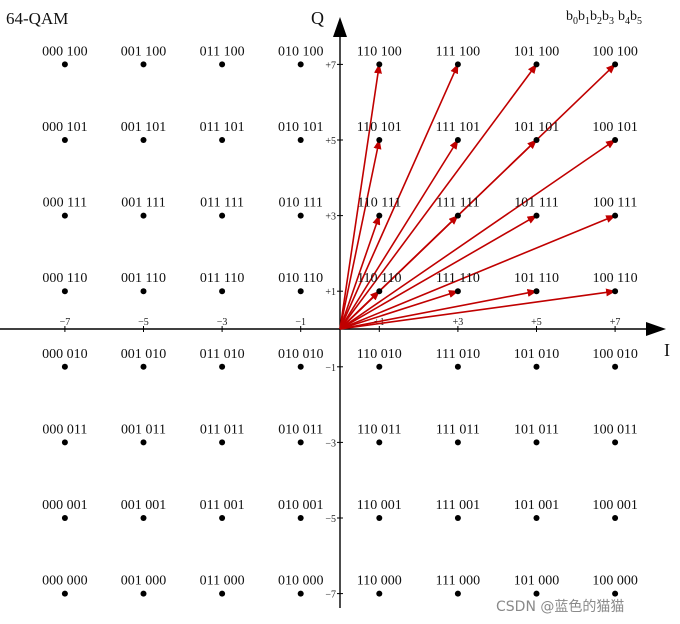 The width and height of the screenshot is (680, 624). What do you see at coordinates (615, 127) in the screenshot?
I see `symbol-label: 100 101` at bounding box center [615, 127].